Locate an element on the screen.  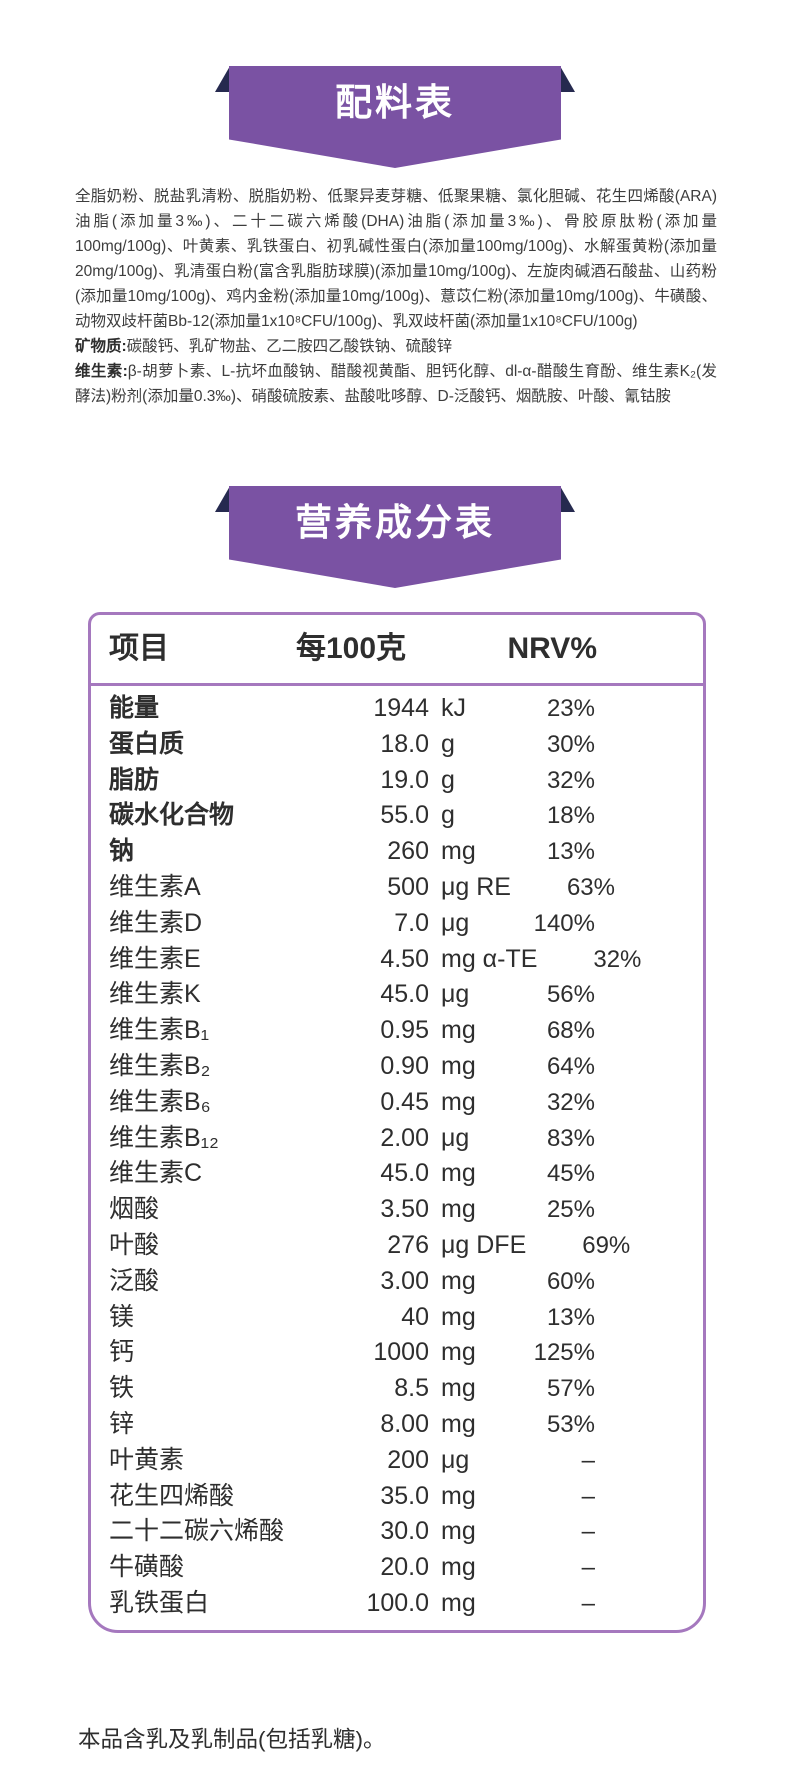
nutrition-banner: 营养成分表 is located at coordinates (395, 537).